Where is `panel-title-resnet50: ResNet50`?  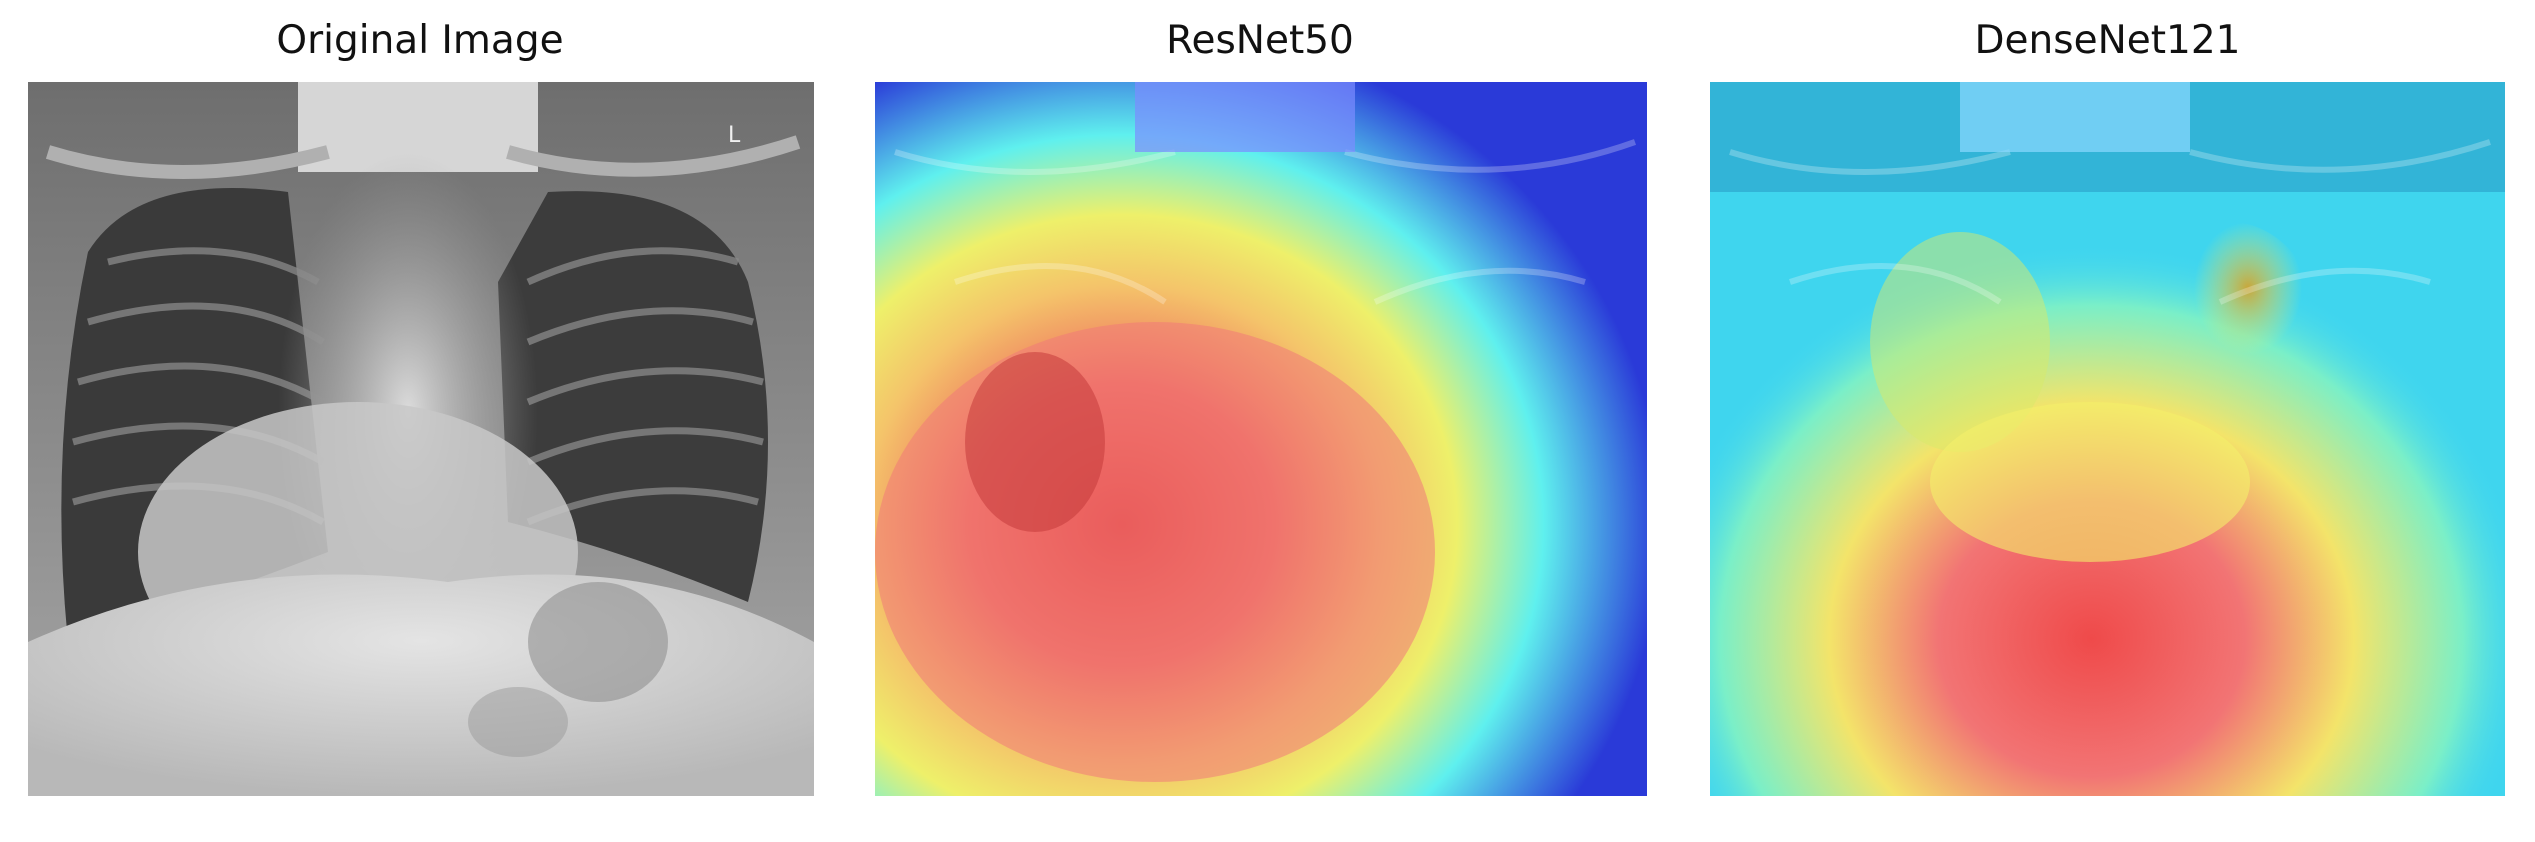
panel-title-resnet50: ResNet50 is located at coordinates (1260, 40).